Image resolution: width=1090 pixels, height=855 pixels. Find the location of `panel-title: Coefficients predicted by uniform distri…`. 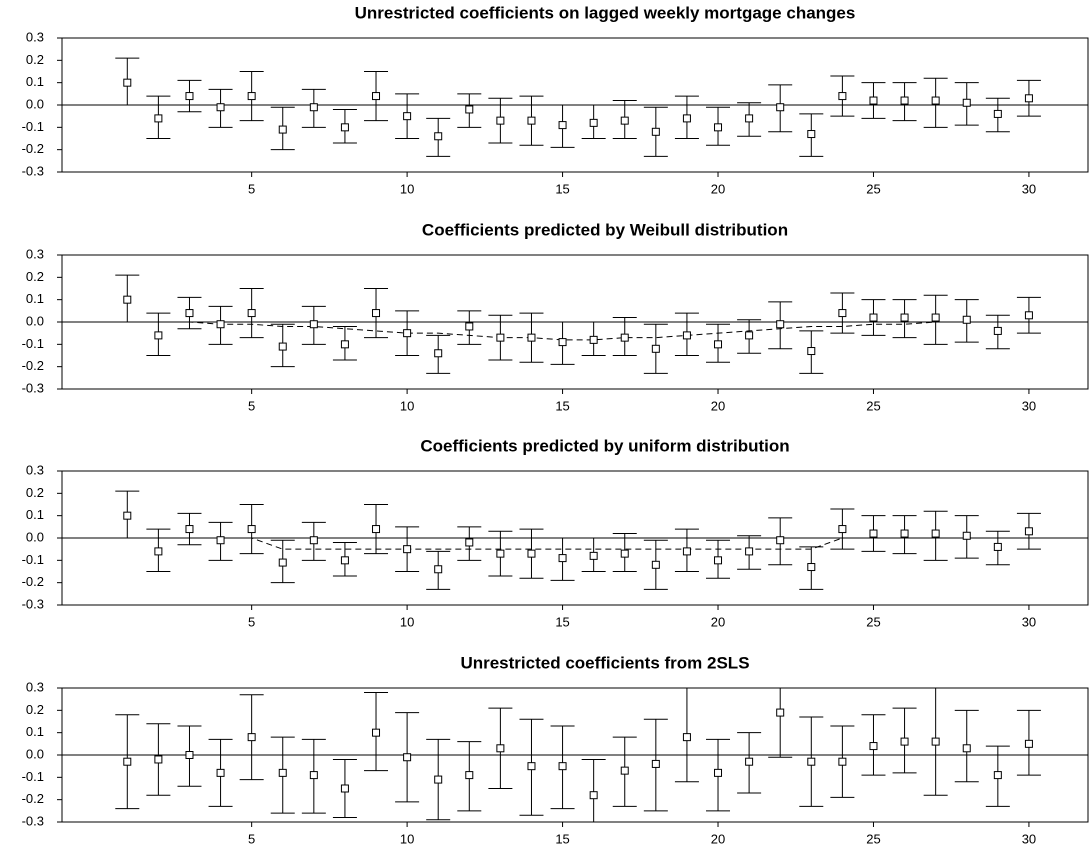

panel-title: Coefficients predicted by uniform distri… is located at coordinates (604, 445).